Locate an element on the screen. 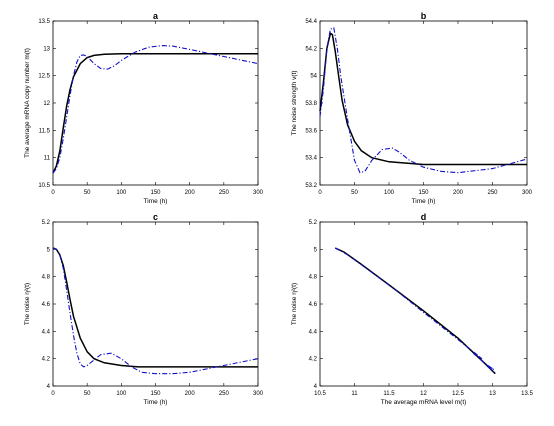  x-axis-label-a: Time (h) is located at coordinates (156, 201).